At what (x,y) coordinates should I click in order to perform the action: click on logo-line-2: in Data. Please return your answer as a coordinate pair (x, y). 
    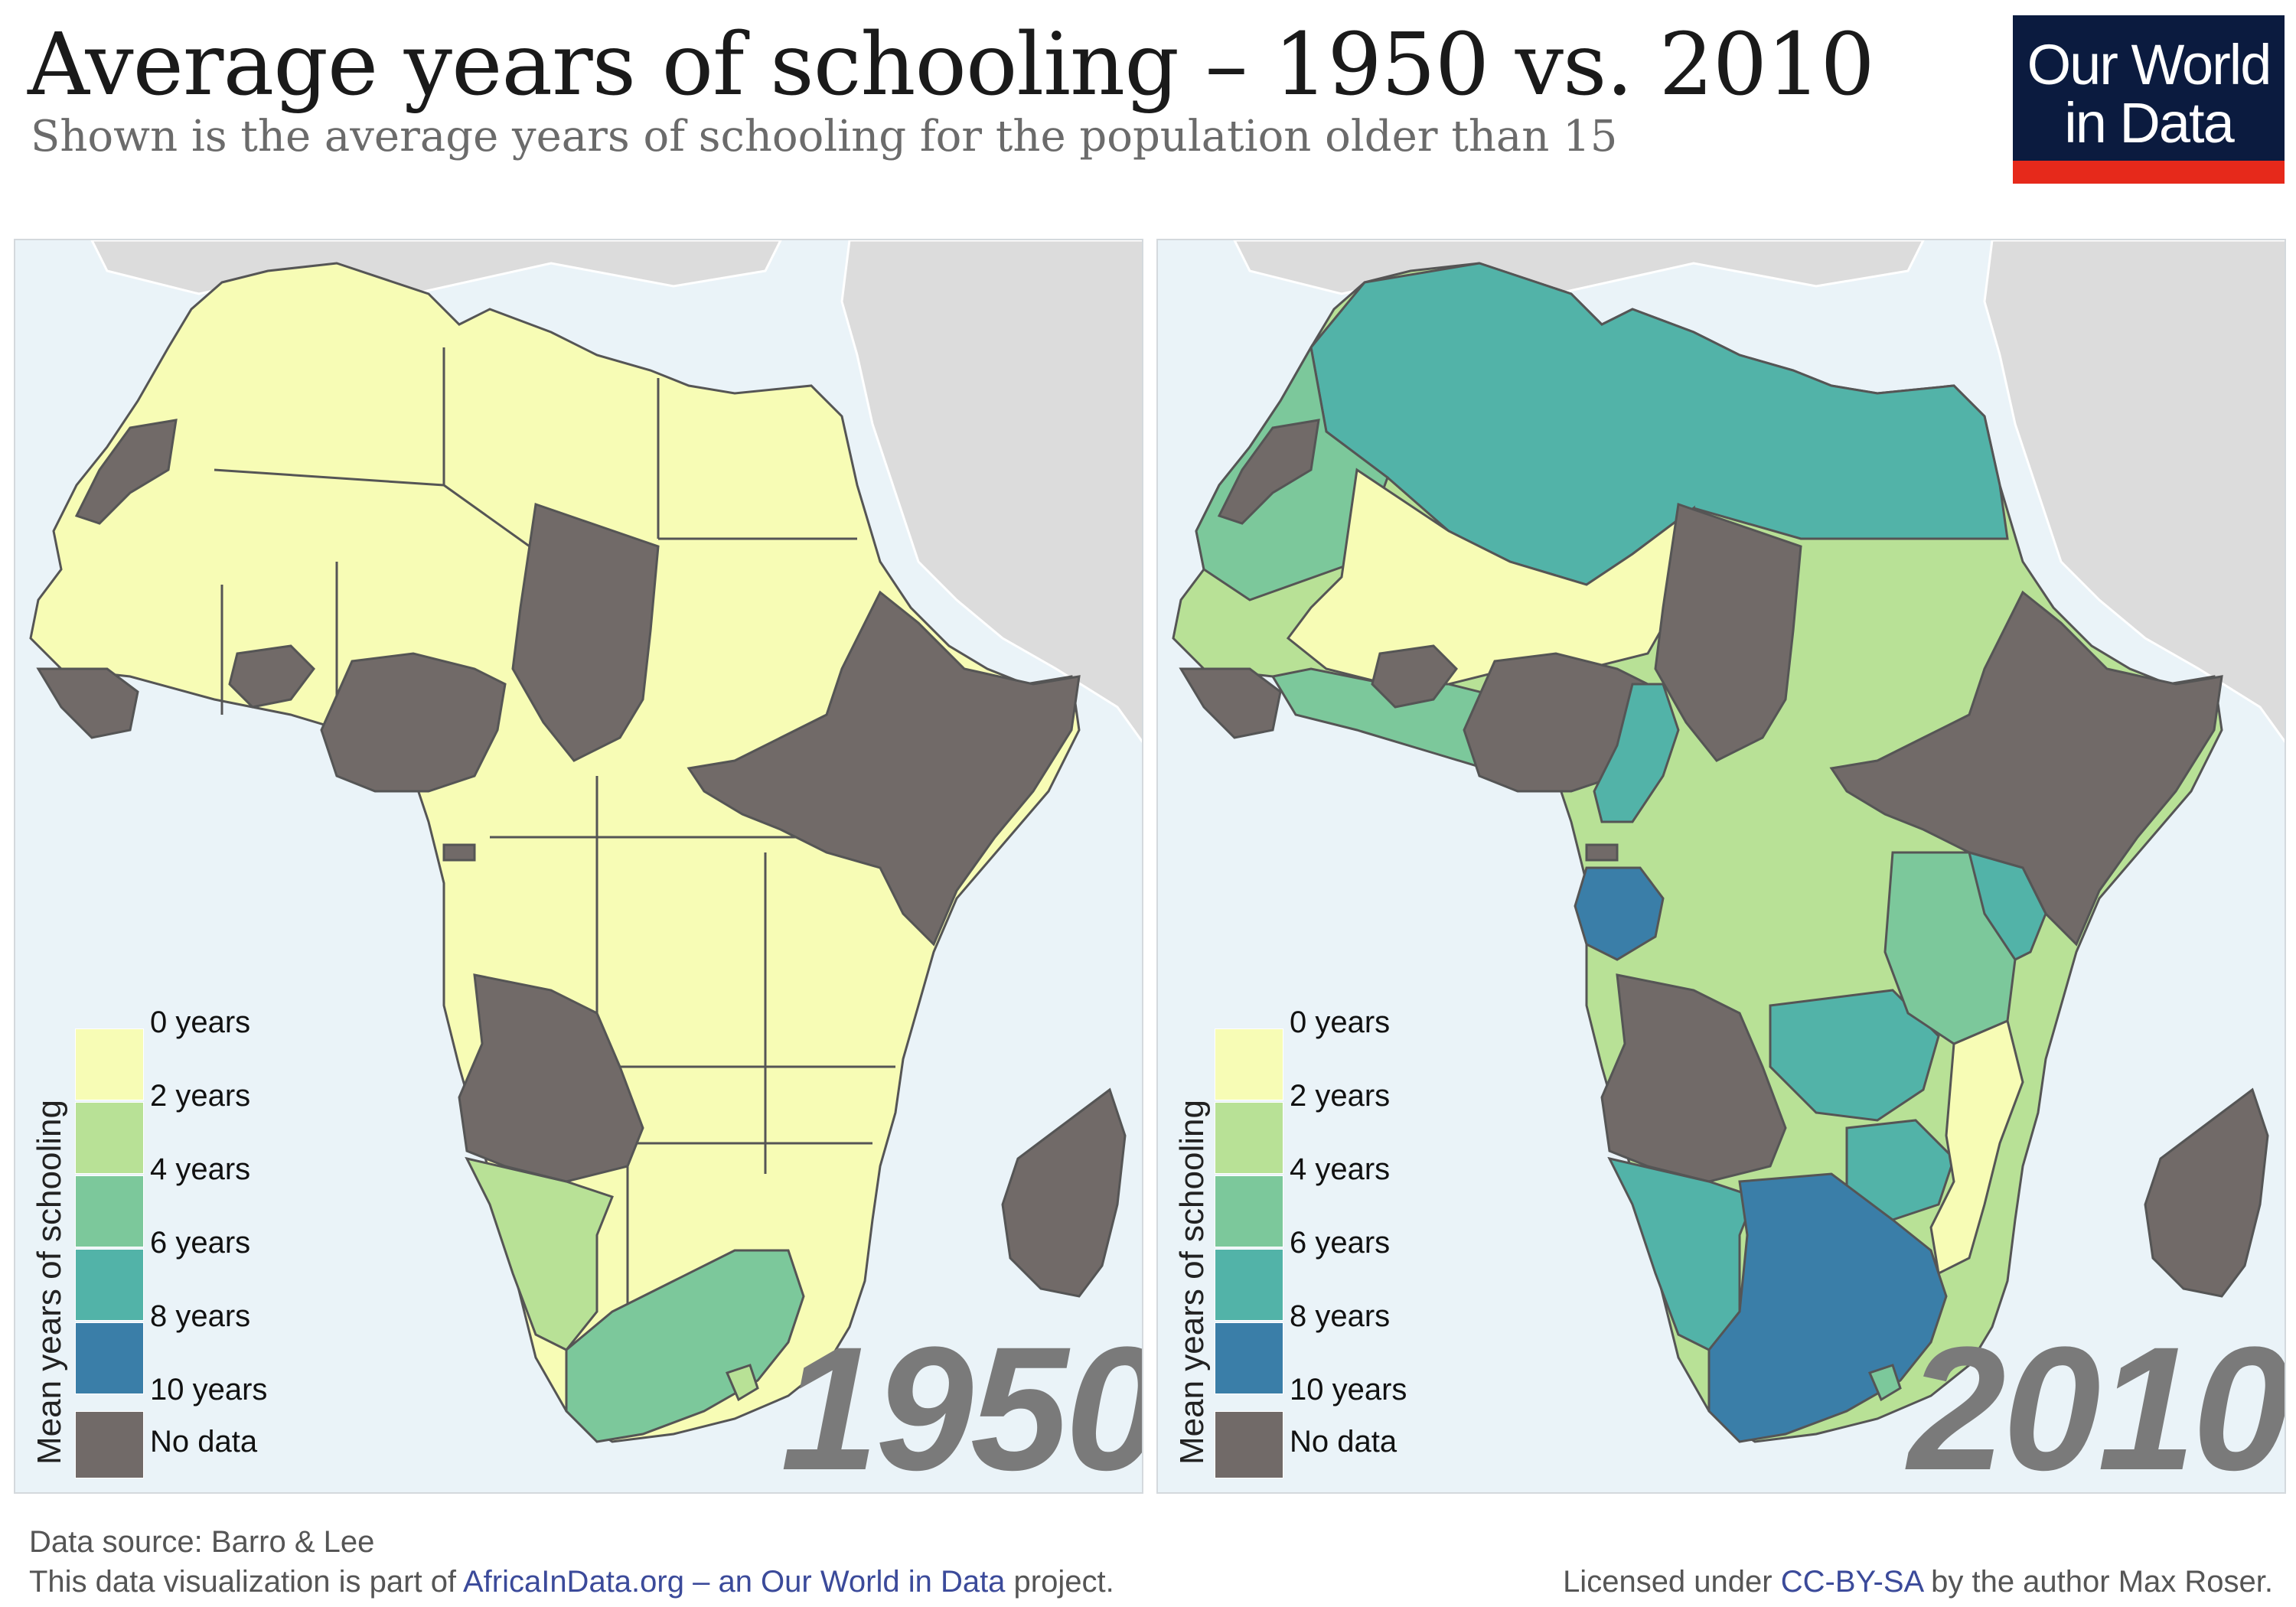
    Looking at the image, I should click on (2149, 123).